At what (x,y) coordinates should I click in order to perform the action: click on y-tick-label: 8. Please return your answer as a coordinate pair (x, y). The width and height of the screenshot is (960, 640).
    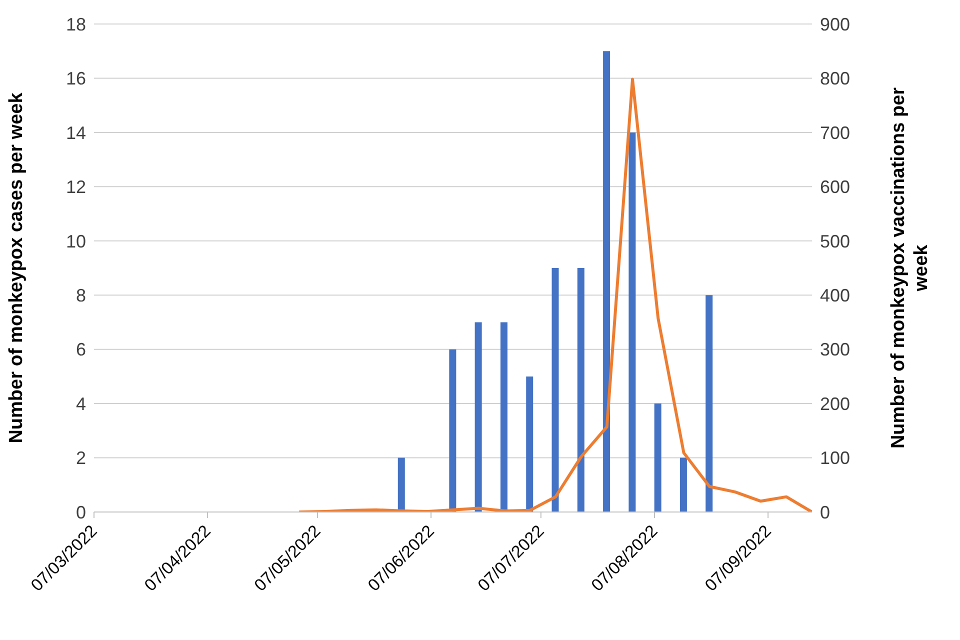
    Looking at the image, I should click on (81, 296).